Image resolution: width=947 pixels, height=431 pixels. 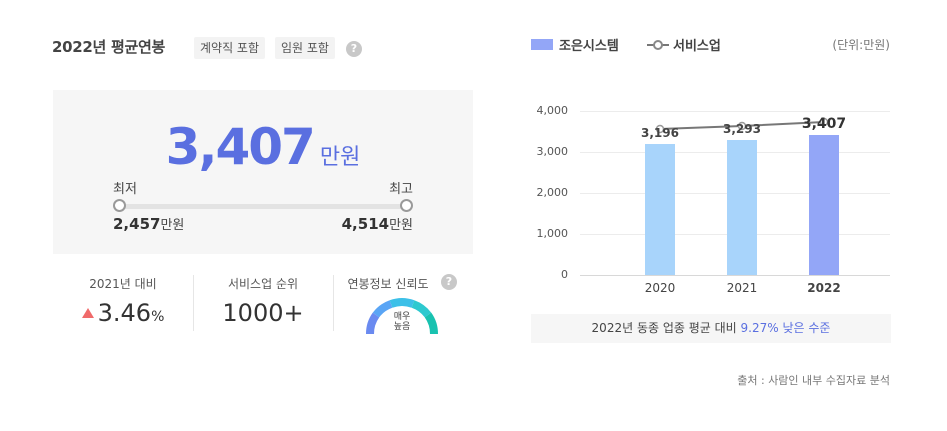 I want to click on tag-executive: 임원 포함, so click(x=305, y=48).